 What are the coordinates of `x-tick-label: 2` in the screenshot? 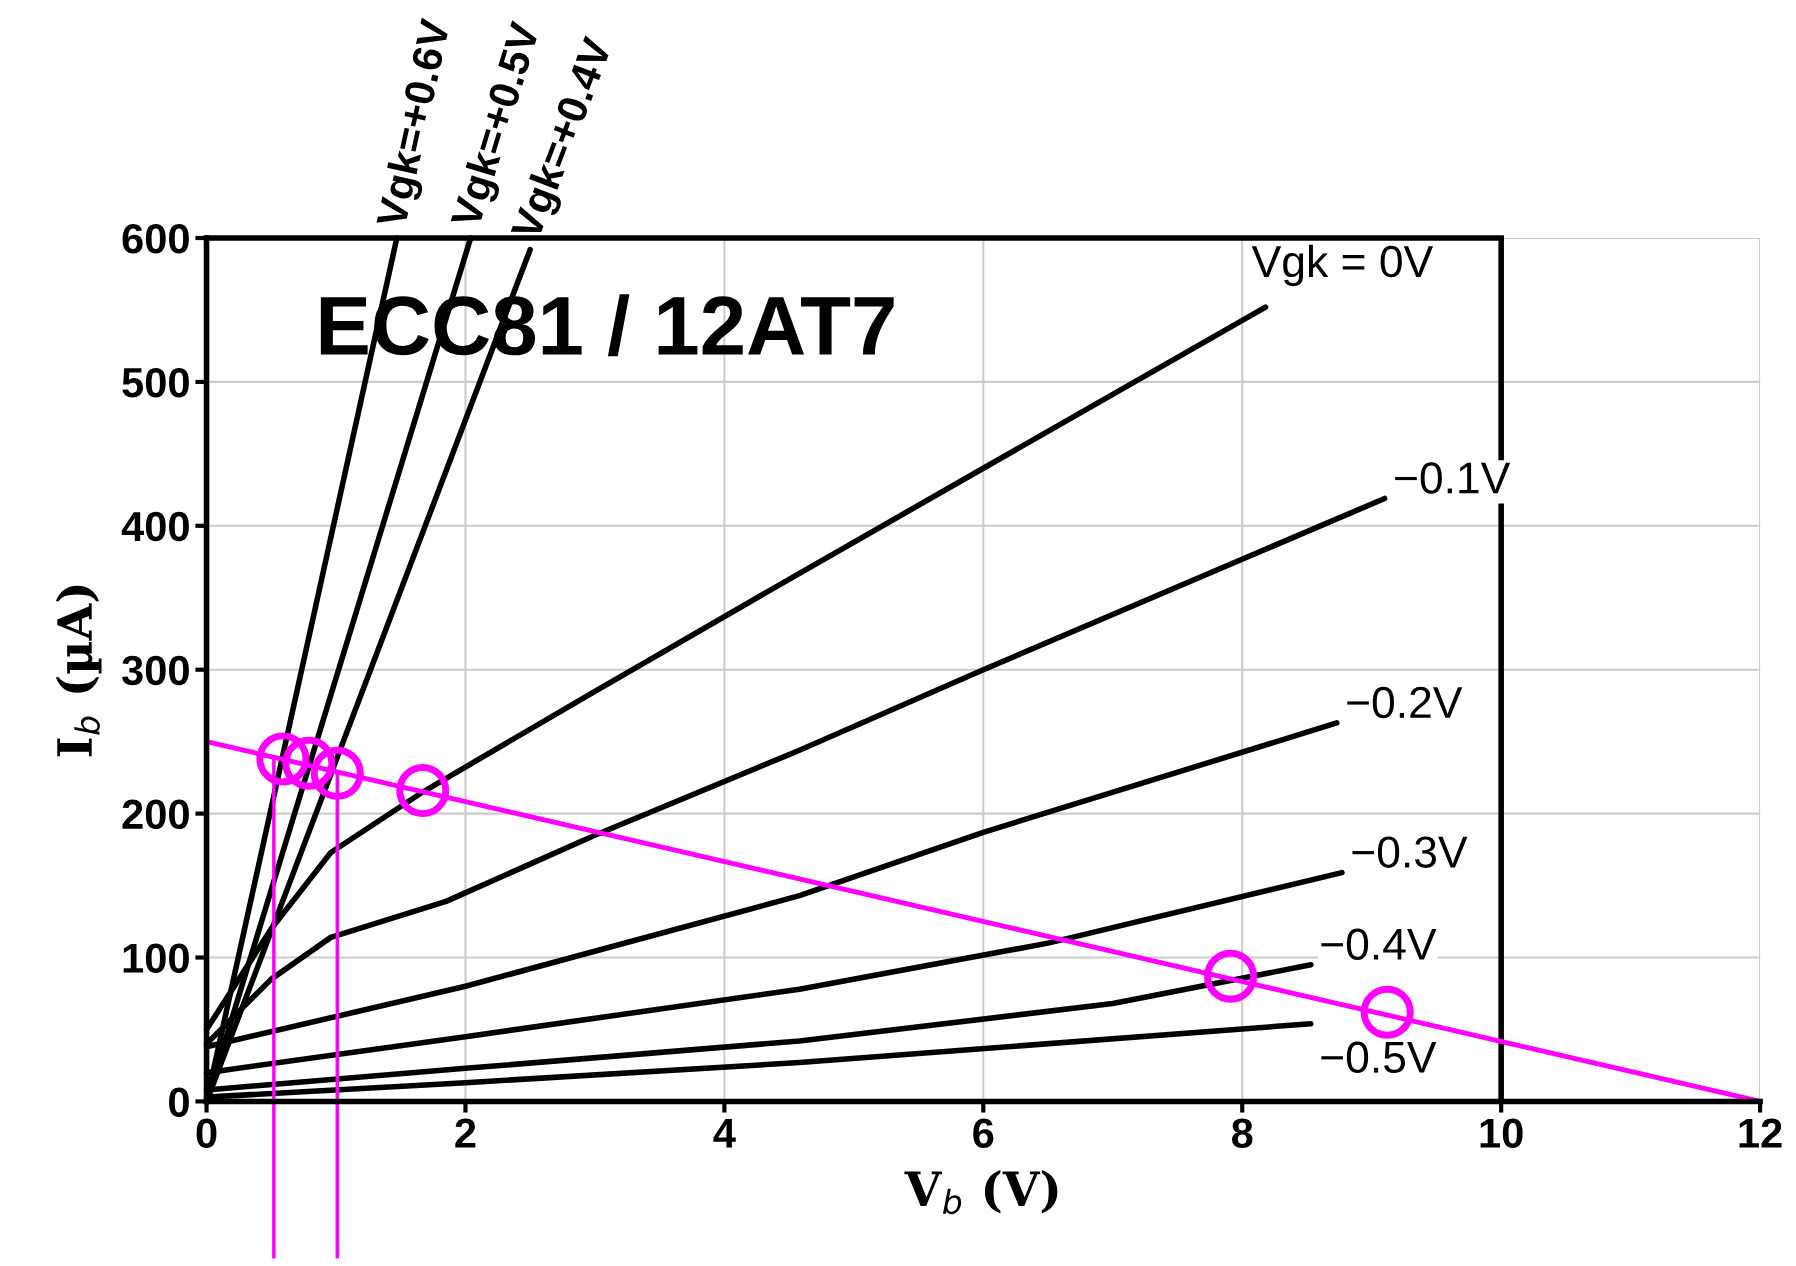 It's located at (465, 1133).